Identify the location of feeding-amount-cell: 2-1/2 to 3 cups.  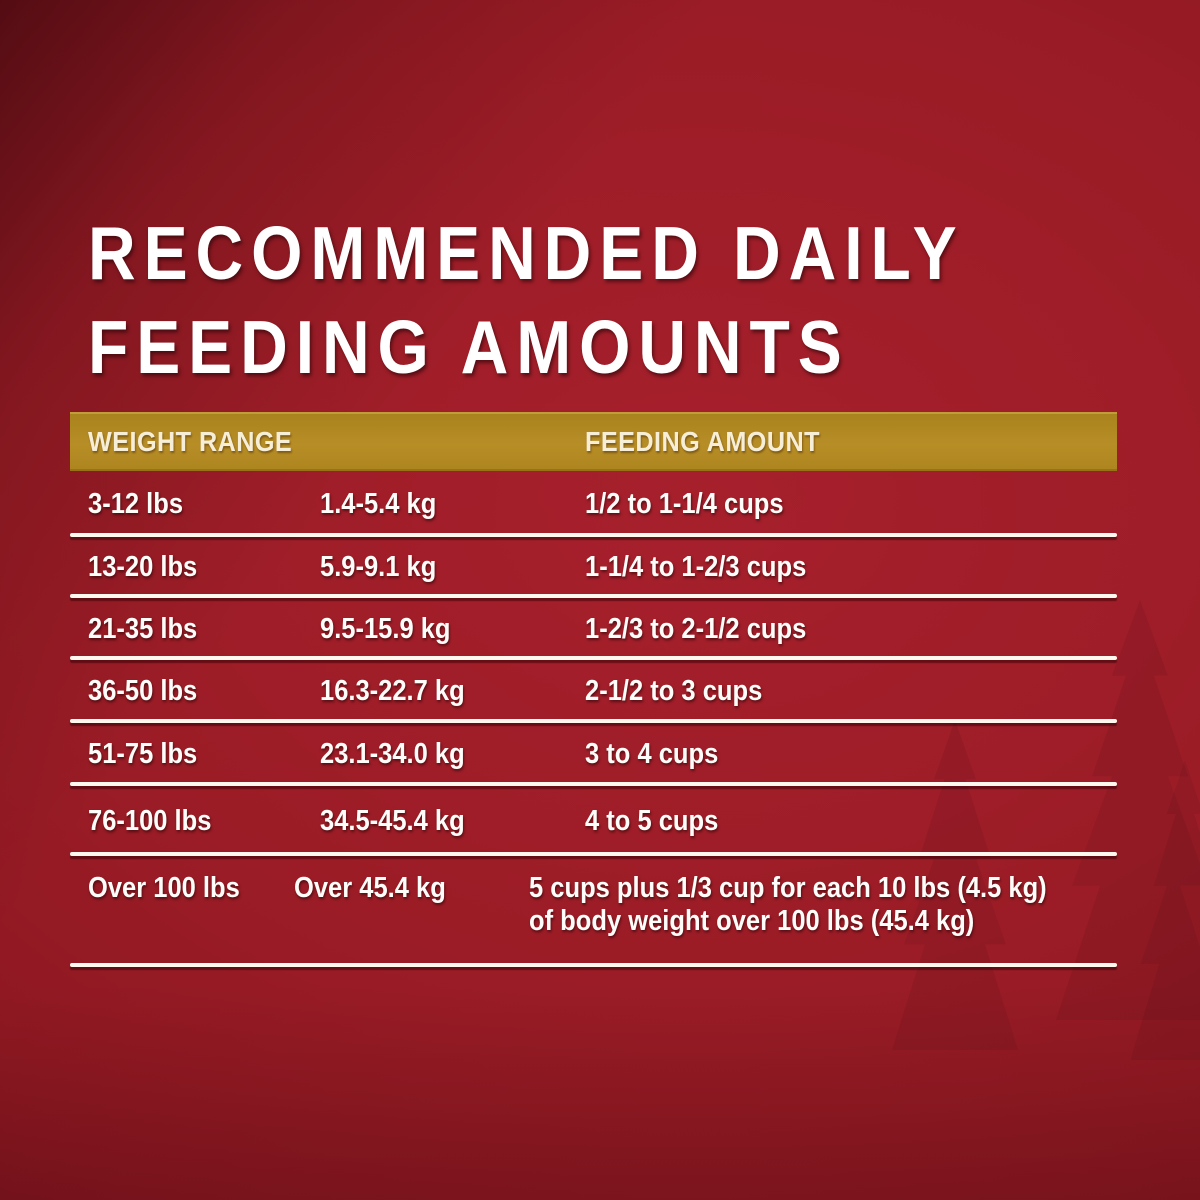
(674, 691).